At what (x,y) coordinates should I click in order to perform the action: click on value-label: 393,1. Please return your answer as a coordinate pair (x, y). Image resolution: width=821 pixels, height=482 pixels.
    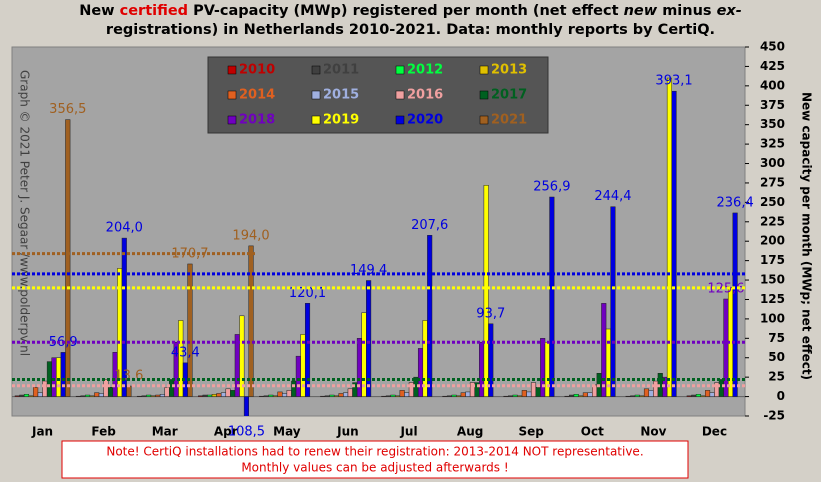
    Looking at the image, I should click on (673, 81).